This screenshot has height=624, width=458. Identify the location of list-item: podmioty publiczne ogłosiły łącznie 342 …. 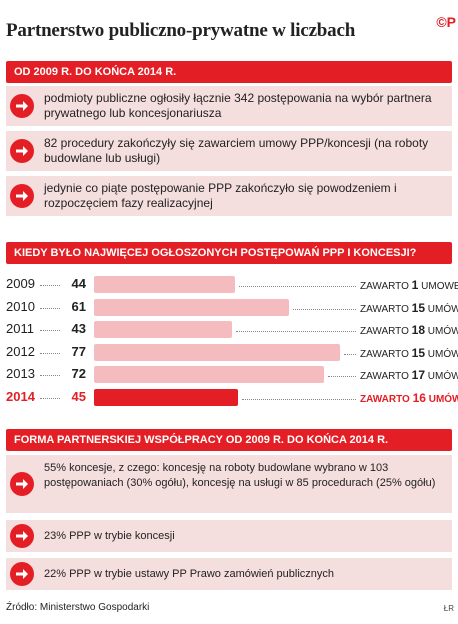
(229, 106).